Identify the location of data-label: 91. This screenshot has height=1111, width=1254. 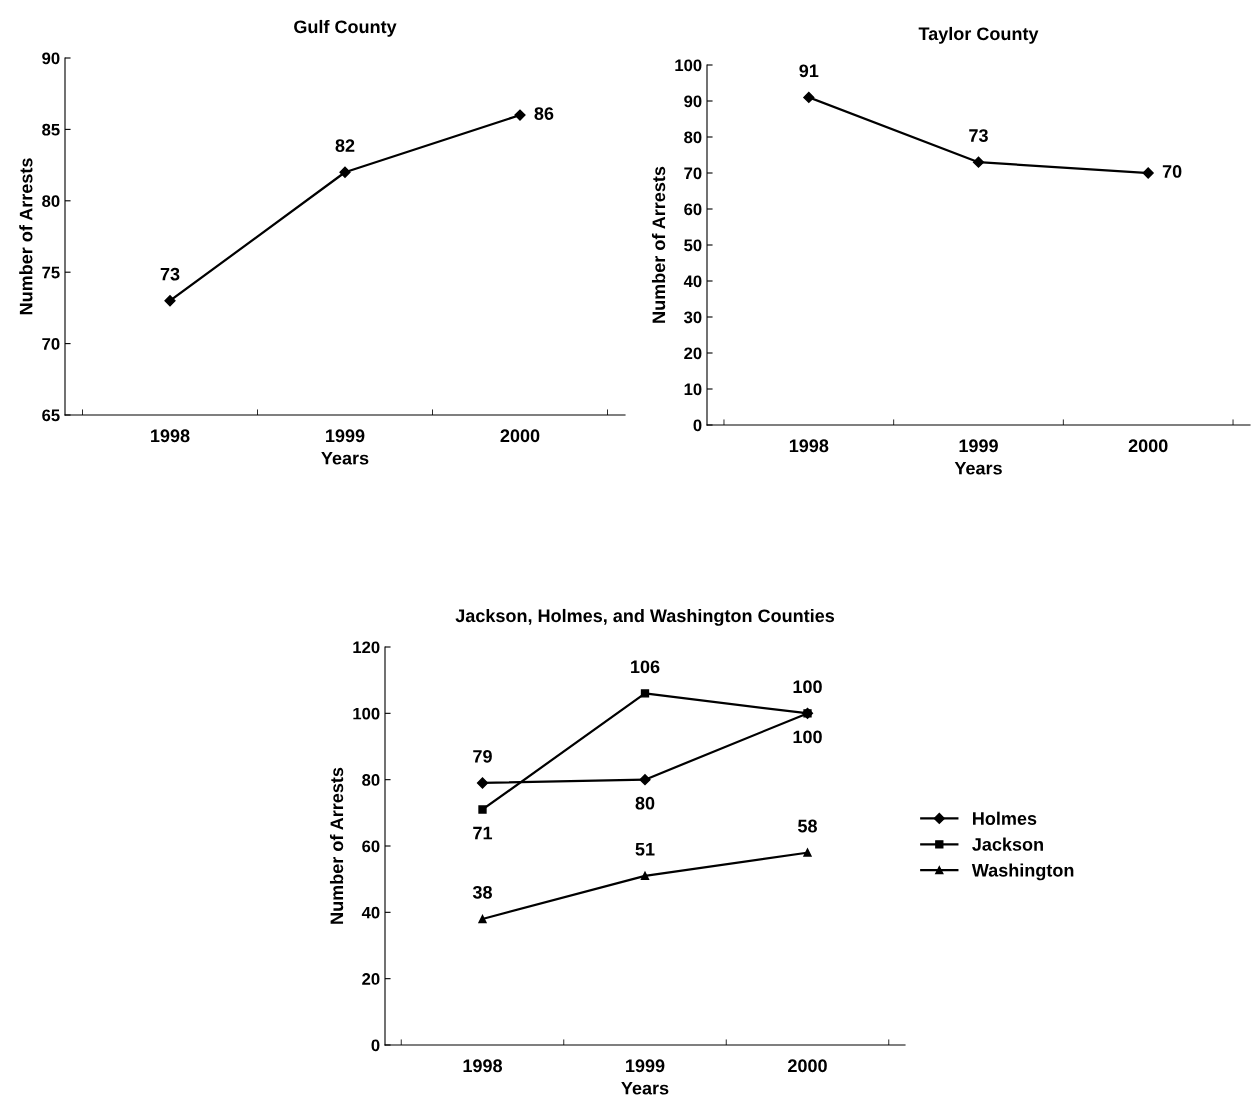
(809, 71).